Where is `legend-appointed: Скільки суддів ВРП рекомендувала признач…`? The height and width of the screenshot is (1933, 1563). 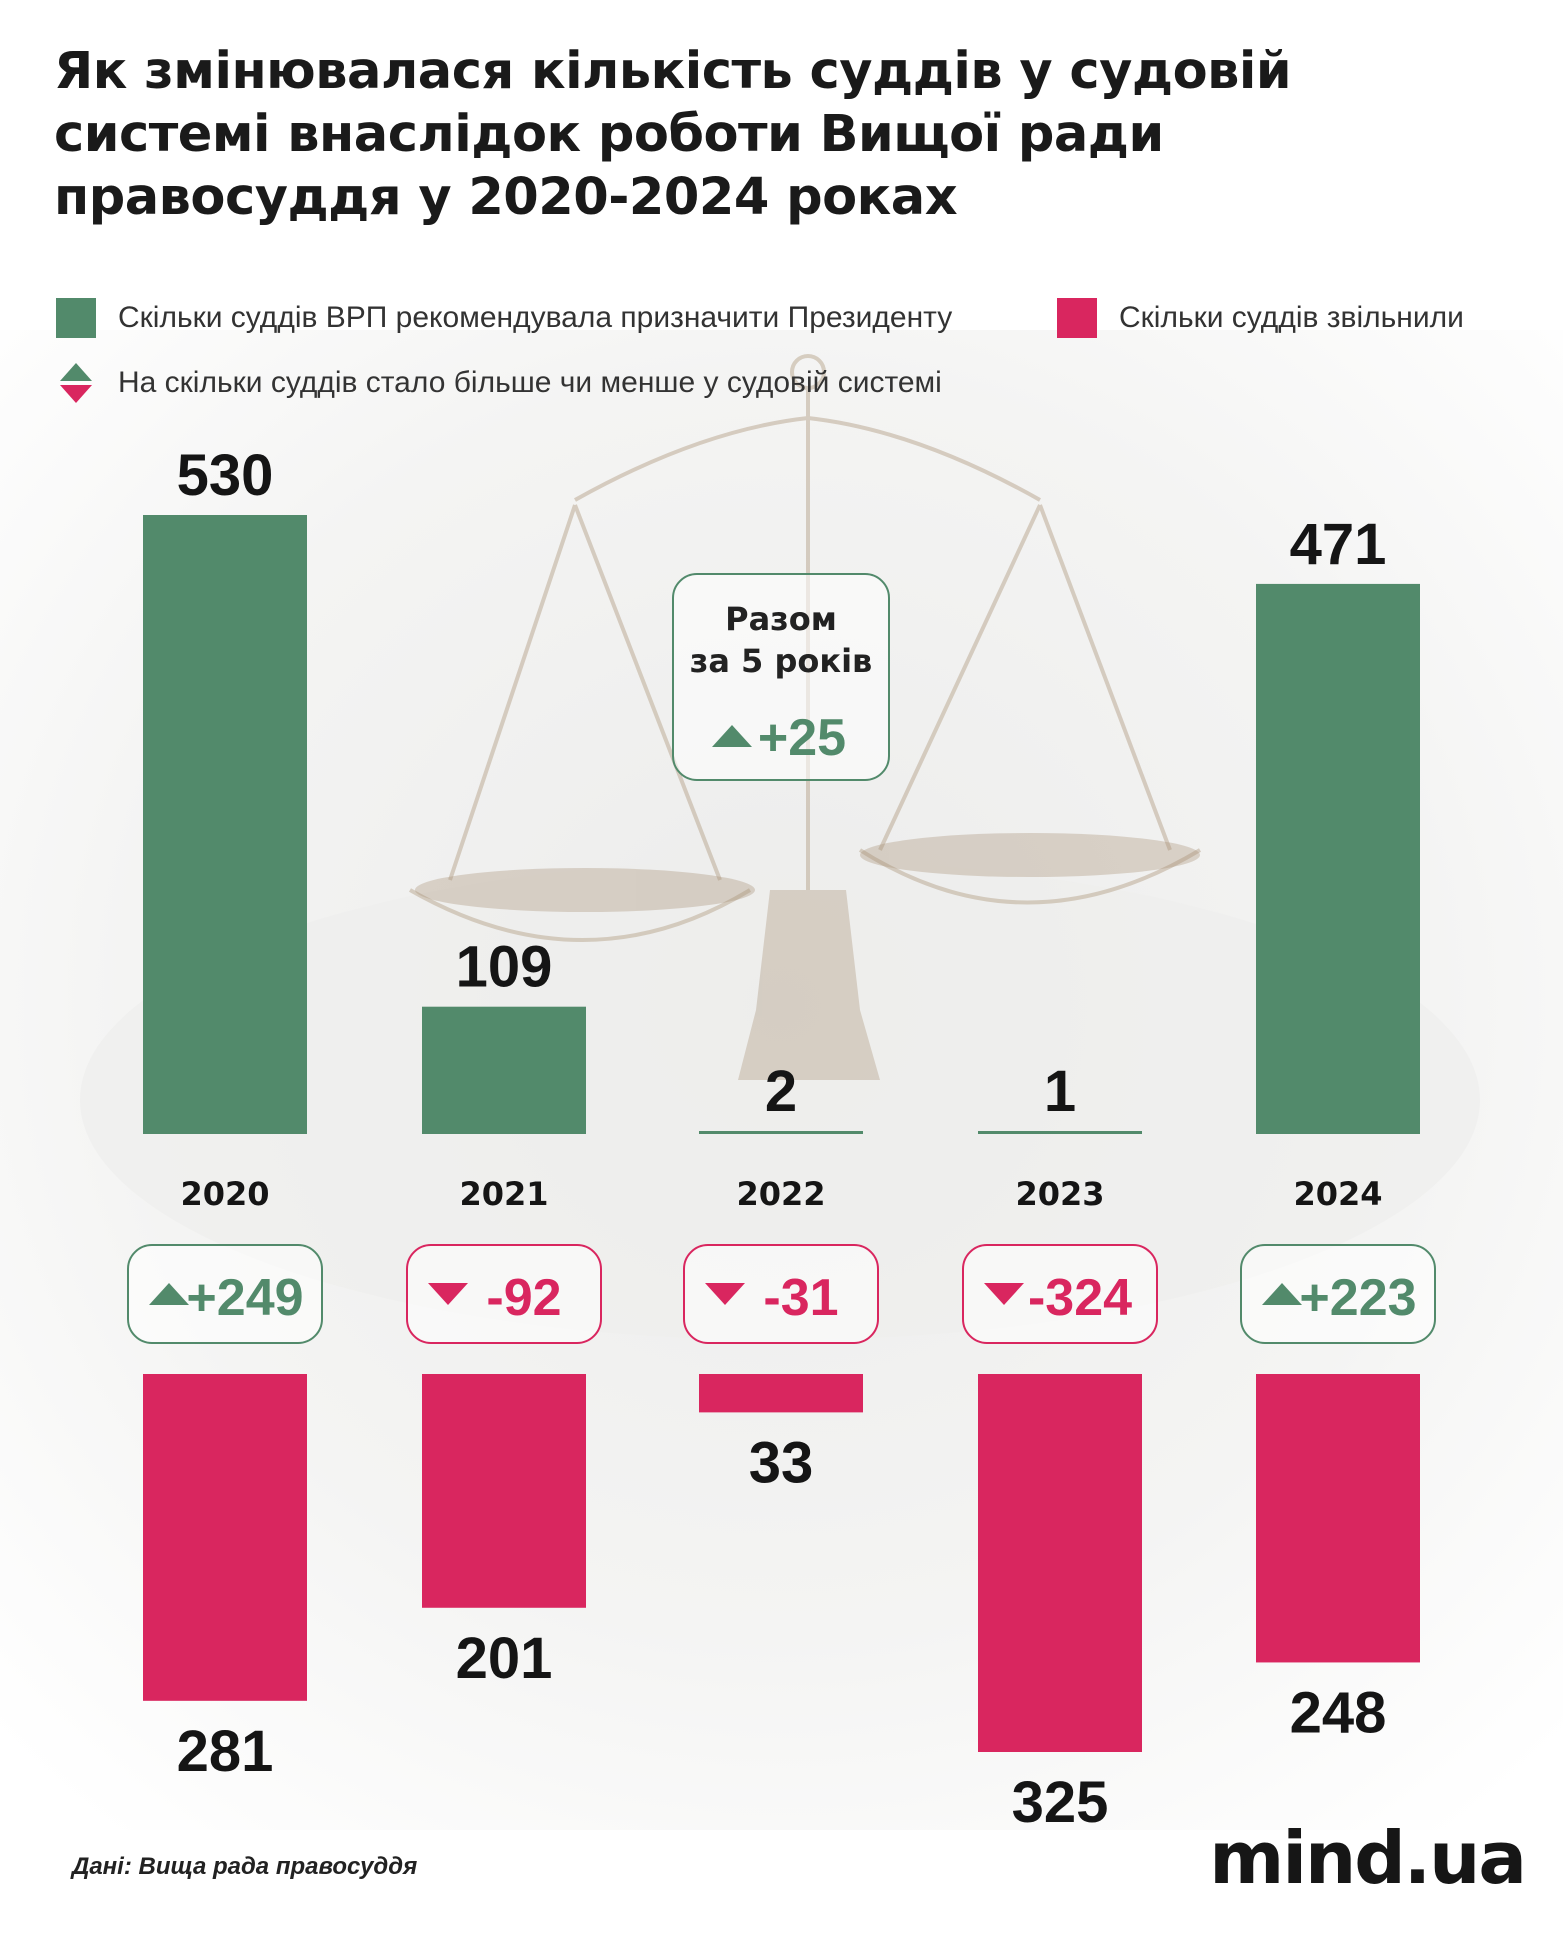 legend-appointed: Скільки суддів ВРП рекомендувала признач… is located at coordinates (504, 318).